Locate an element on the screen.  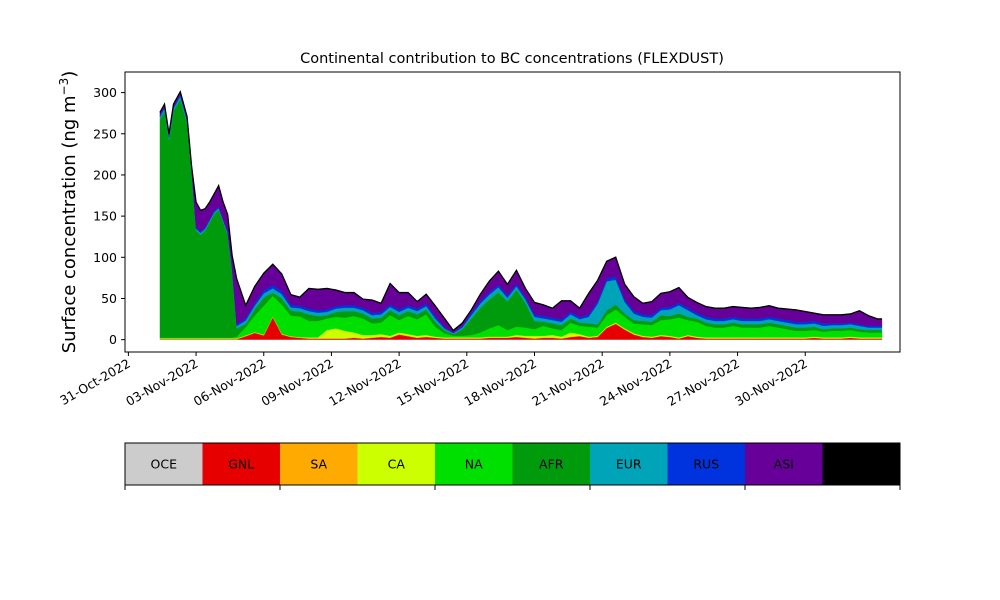
legend-label-eur: EUR is located at coordinates (629, 464).